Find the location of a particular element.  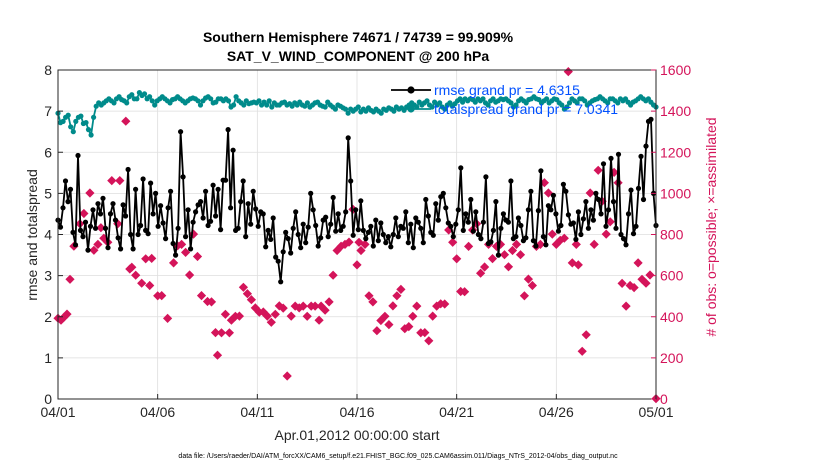

chart-title-line2: SAT_V_WIND_COMPONENT @ 200 hPa is located at coordinates (358, 56).